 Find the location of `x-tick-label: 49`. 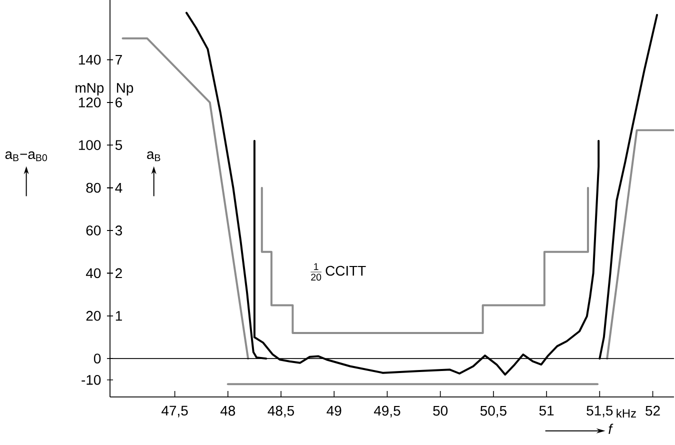

x-tick-label: 49 is located at coordinates (334, 411).